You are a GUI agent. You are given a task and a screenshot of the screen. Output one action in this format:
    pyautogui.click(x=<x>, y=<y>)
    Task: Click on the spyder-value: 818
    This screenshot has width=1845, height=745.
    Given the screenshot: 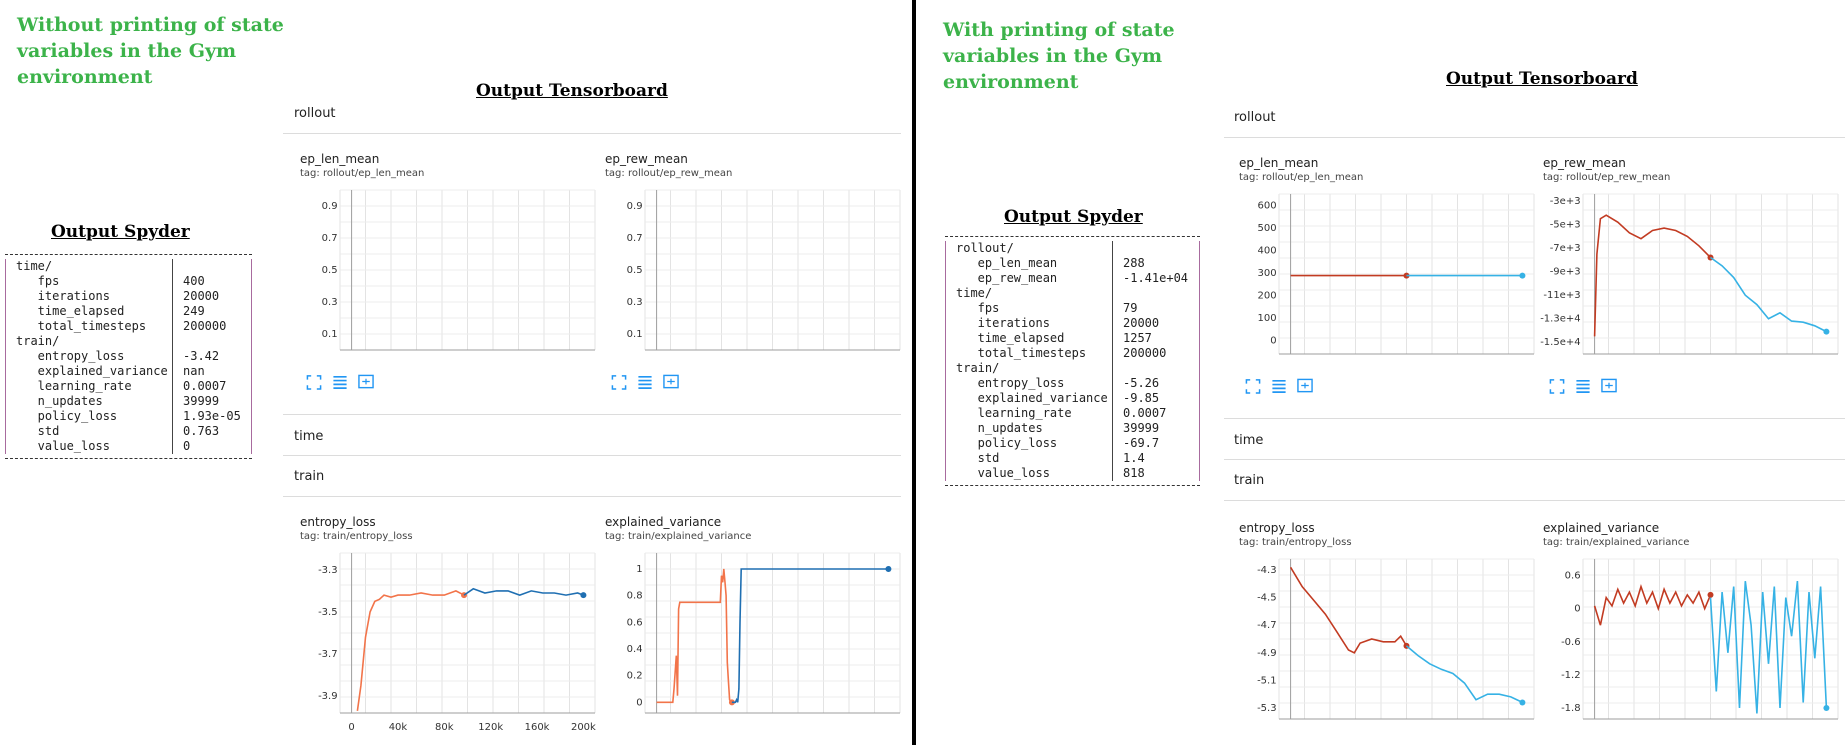 What is the action you would take?
    pyautogui.click(x=1156, y=473)
    